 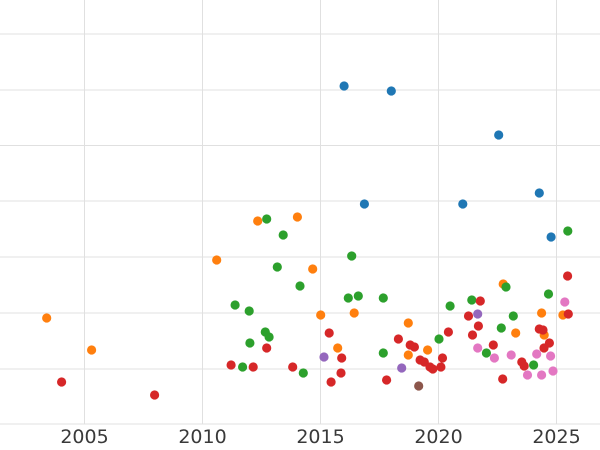 I want to click on x-axis-tick-labels: 2005 2010 2015 2020 2025, so click(x=320, y=437).